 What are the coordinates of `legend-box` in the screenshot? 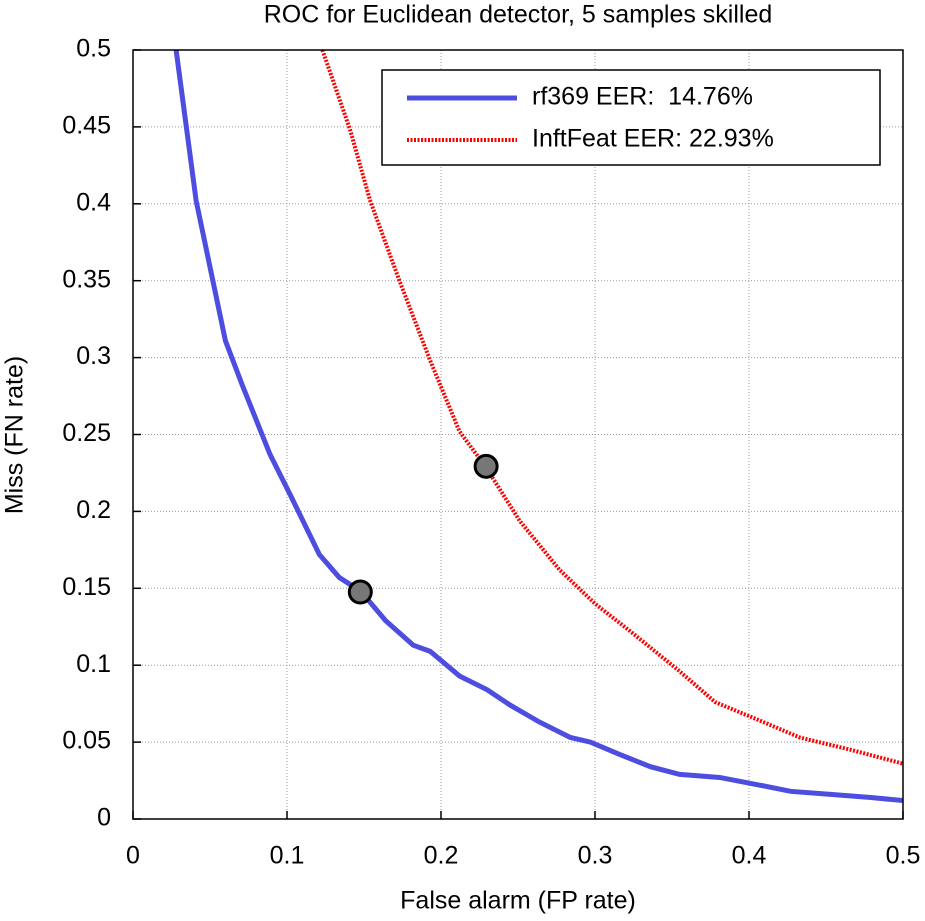 It's located at (631, 117).